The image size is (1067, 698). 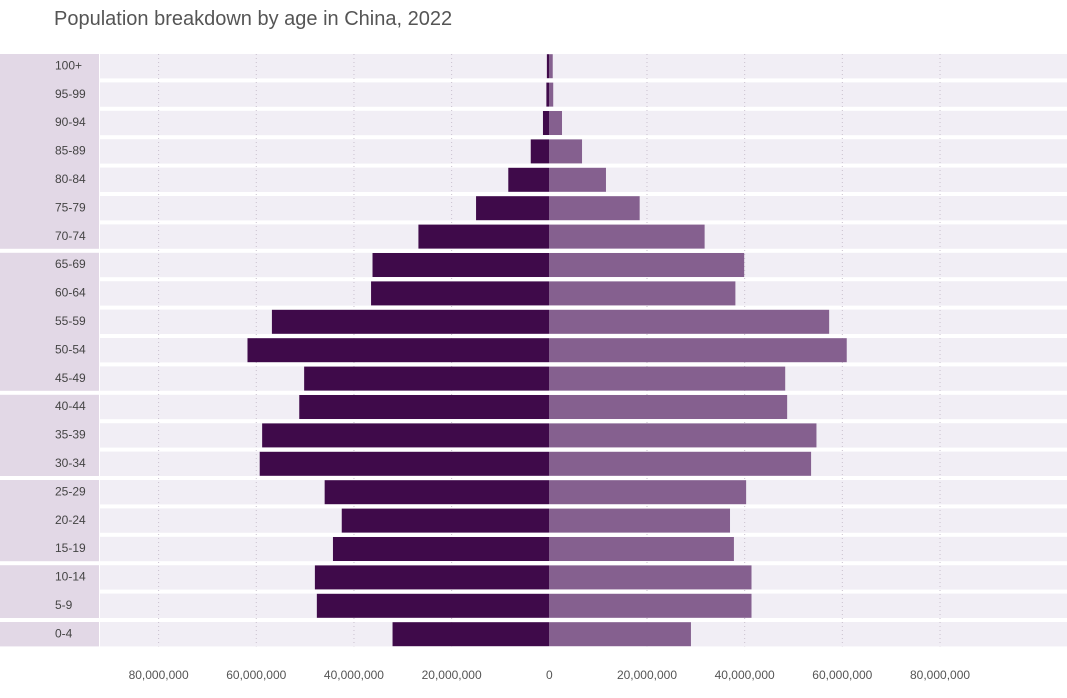 I want to click on category-label: 70-74, so click(x=70, y=236).